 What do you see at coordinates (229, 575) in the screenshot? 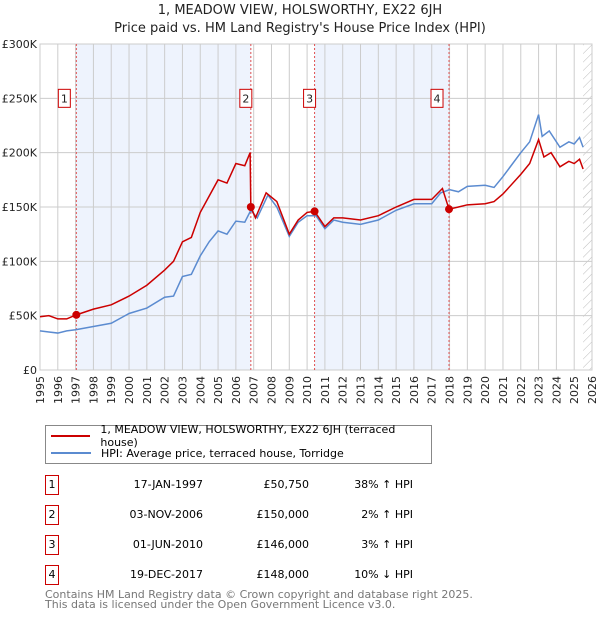
I see `sale-row: 4 19-DEC-2017 £148,000 10% ↓ HPI` at bounding box center [229, 575].